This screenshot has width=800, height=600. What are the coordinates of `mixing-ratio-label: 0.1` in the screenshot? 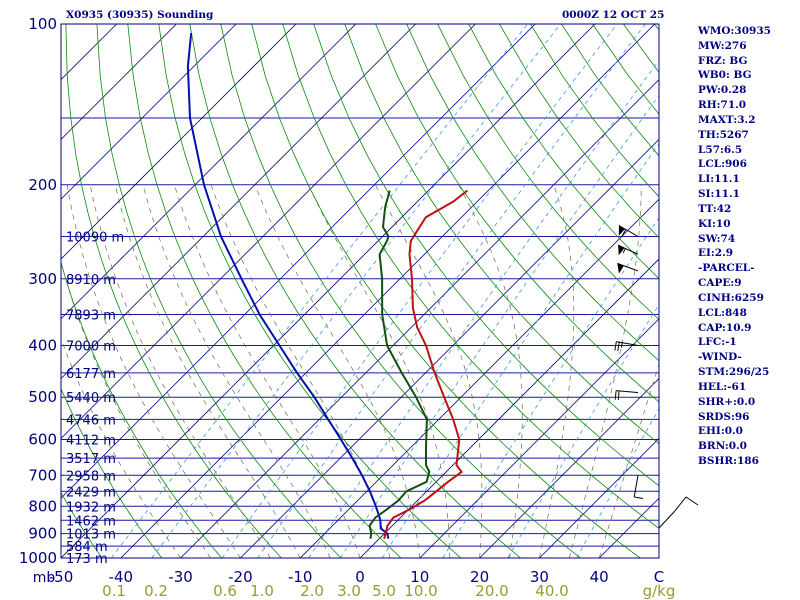 It's located at (114, 591).